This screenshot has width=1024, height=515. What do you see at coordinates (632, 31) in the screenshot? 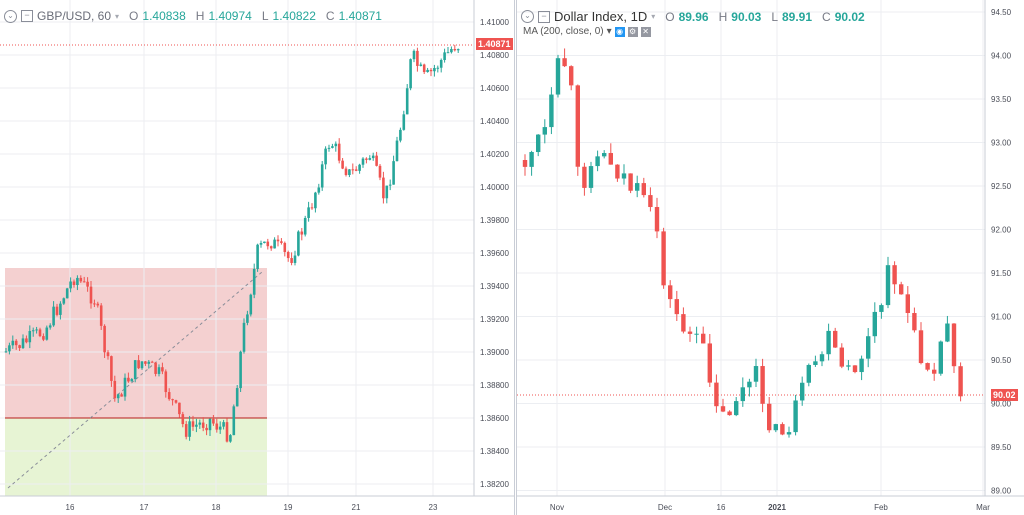
I see `gear-icon: ⚙` at bounding box center [632, 31].